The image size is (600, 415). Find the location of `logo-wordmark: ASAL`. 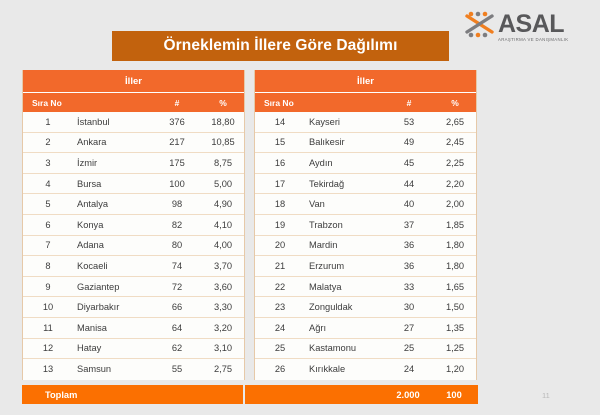

logo-wordmark: ASAL is located at coordinates (531, 24).